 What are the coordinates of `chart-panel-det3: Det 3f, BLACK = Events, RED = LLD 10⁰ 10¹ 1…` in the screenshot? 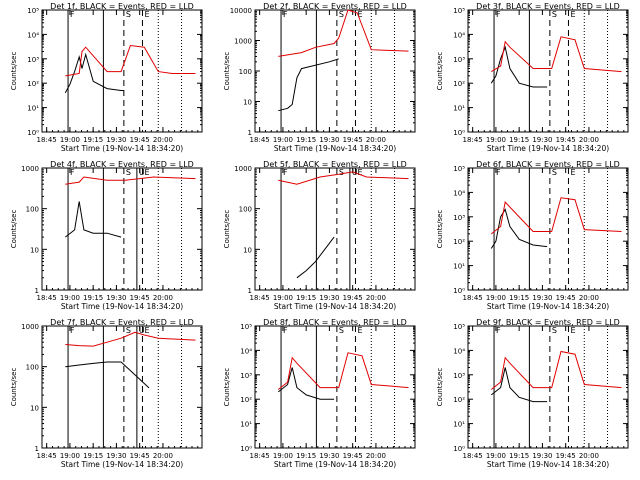 It's located at (532, 77).